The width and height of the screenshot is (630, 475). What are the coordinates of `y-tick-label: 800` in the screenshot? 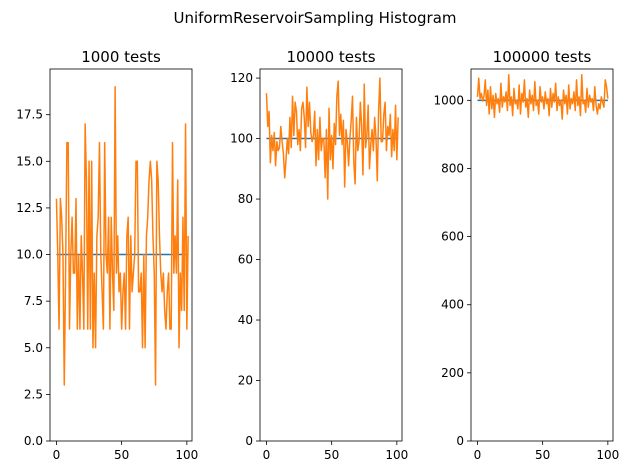 It's located at (452, 168).